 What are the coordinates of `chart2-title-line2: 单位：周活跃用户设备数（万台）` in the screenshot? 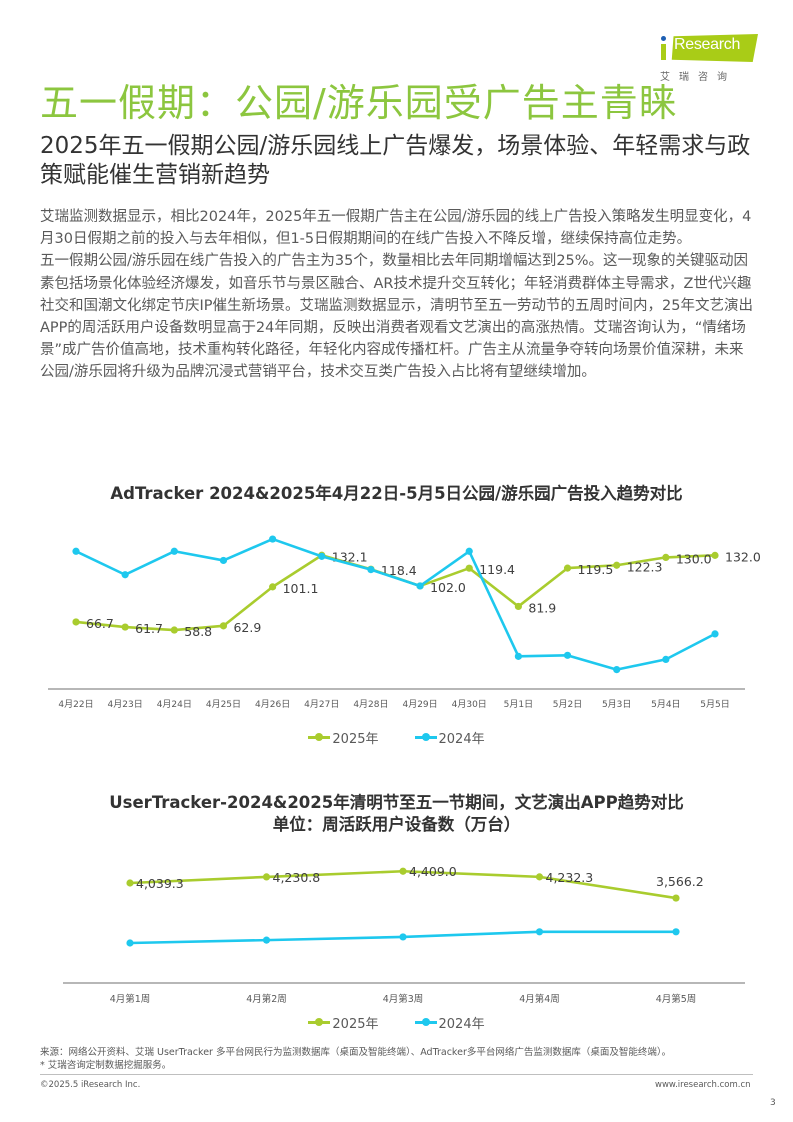 It's located at (396, 824).